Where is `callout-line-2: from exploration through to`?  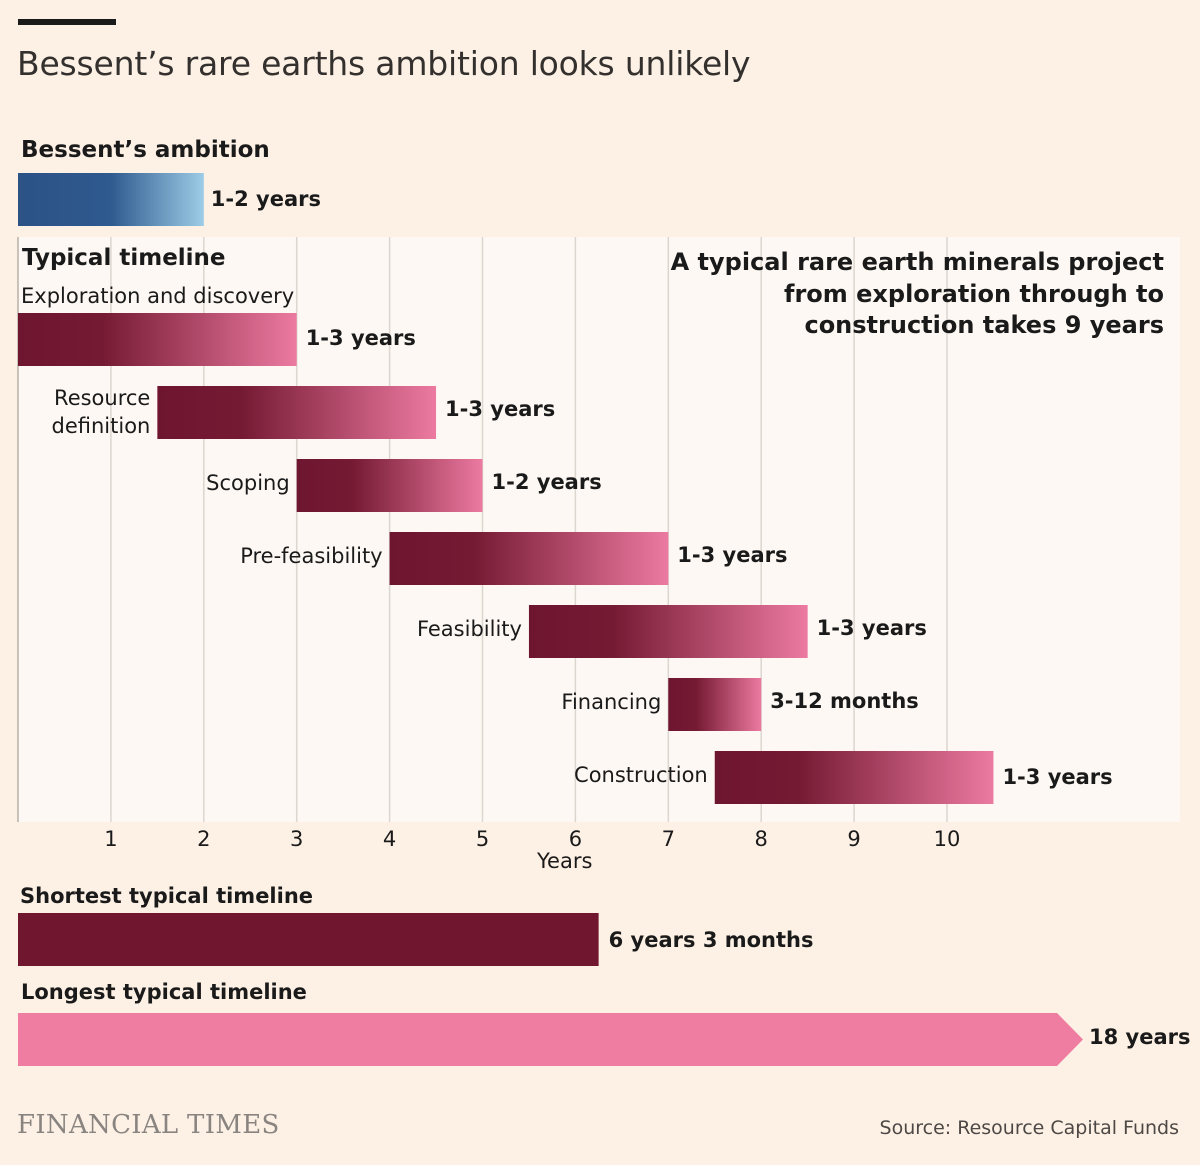
callout-line-2: from exploration through to is located at coordinates (974, 293).